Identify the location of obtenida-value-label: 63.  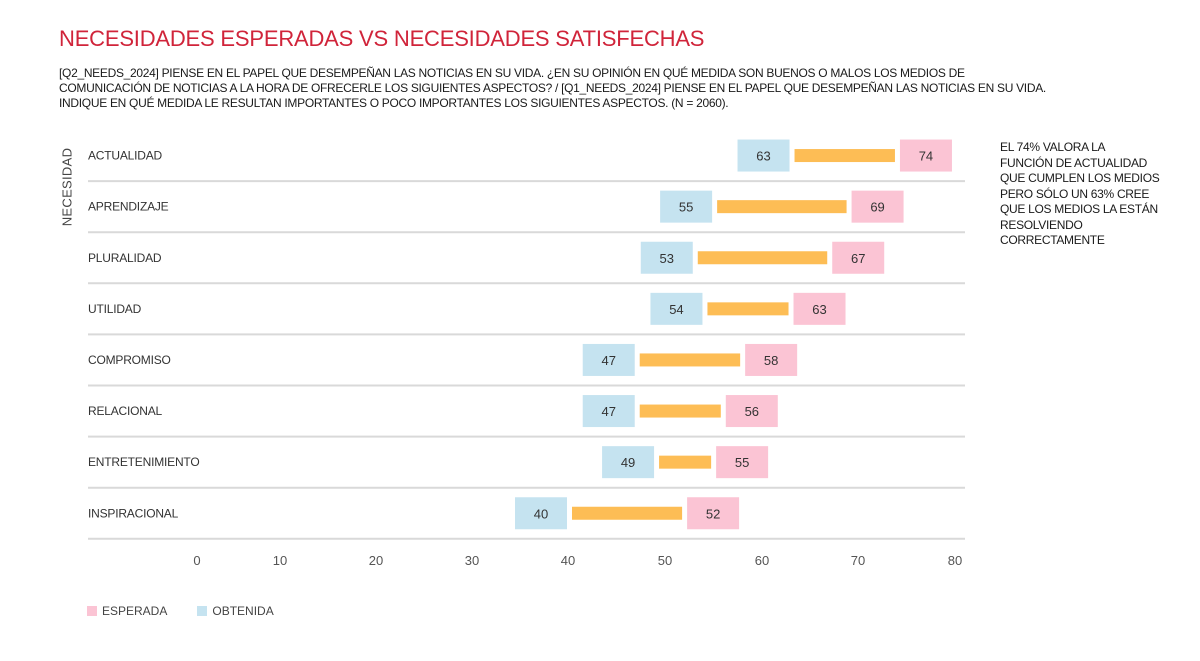
(763, 156).